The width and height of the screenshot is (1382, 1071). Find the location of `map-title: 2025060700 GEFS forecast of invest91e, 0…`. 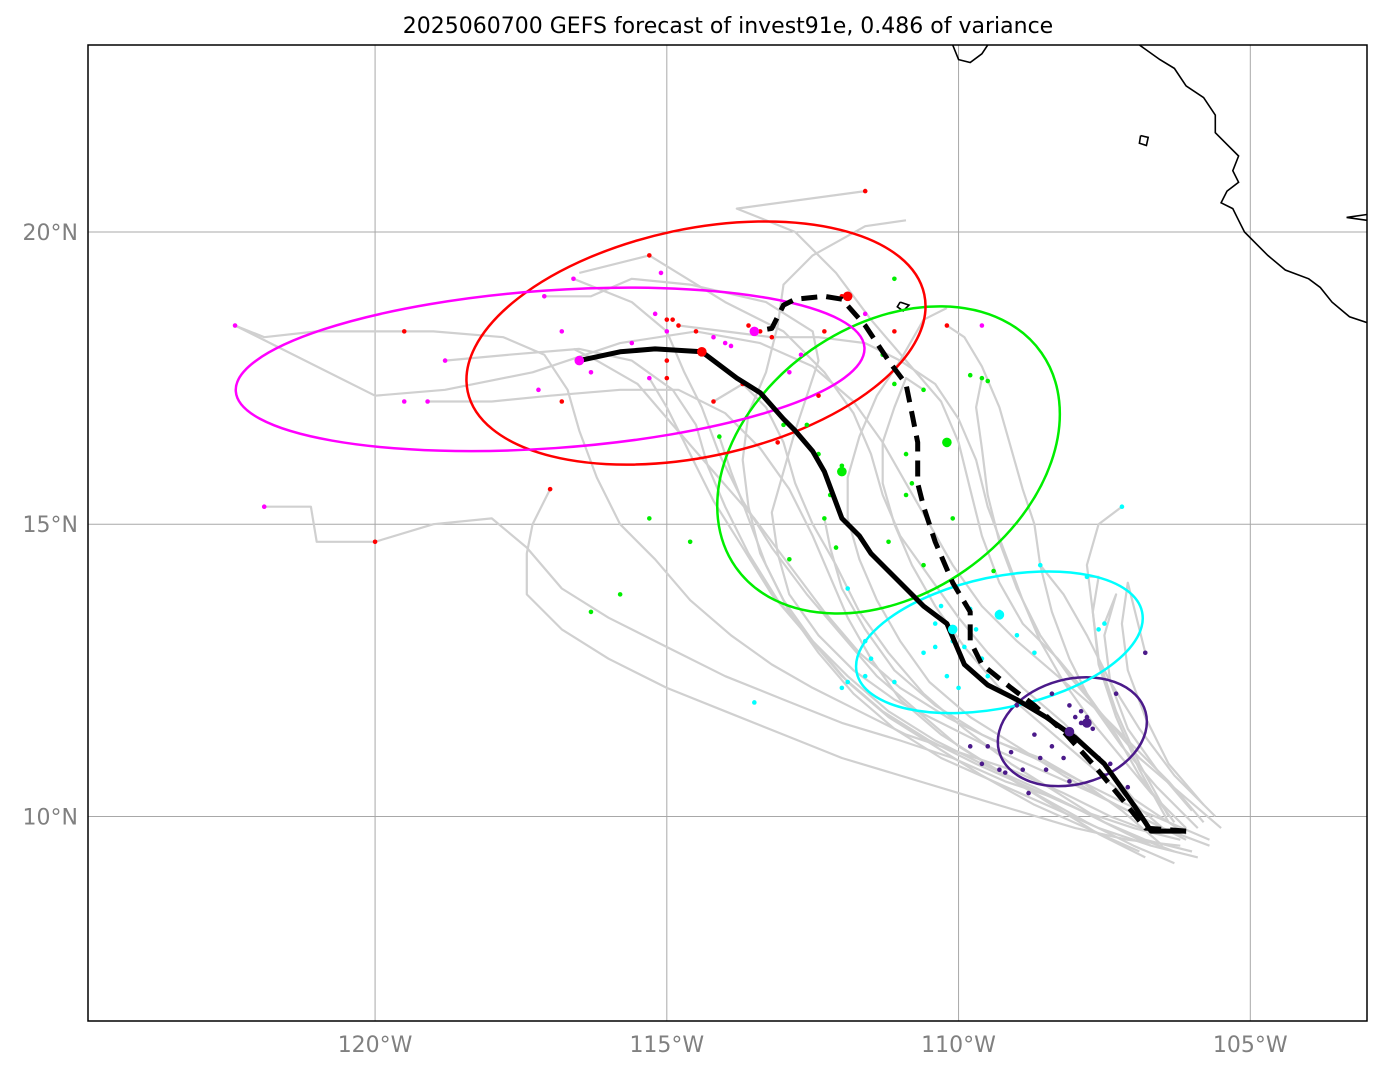

map-title: 2025060700 GEFS forecast of invest91e, 0… is located at coordinates (728, 26).